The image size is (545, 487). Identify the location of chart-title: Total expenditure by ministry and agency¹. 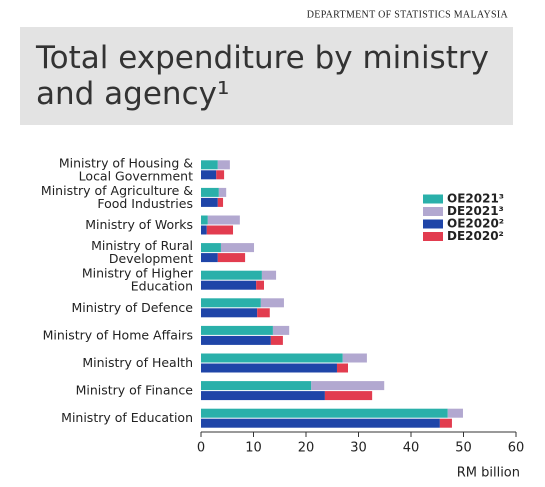
(262, 76).